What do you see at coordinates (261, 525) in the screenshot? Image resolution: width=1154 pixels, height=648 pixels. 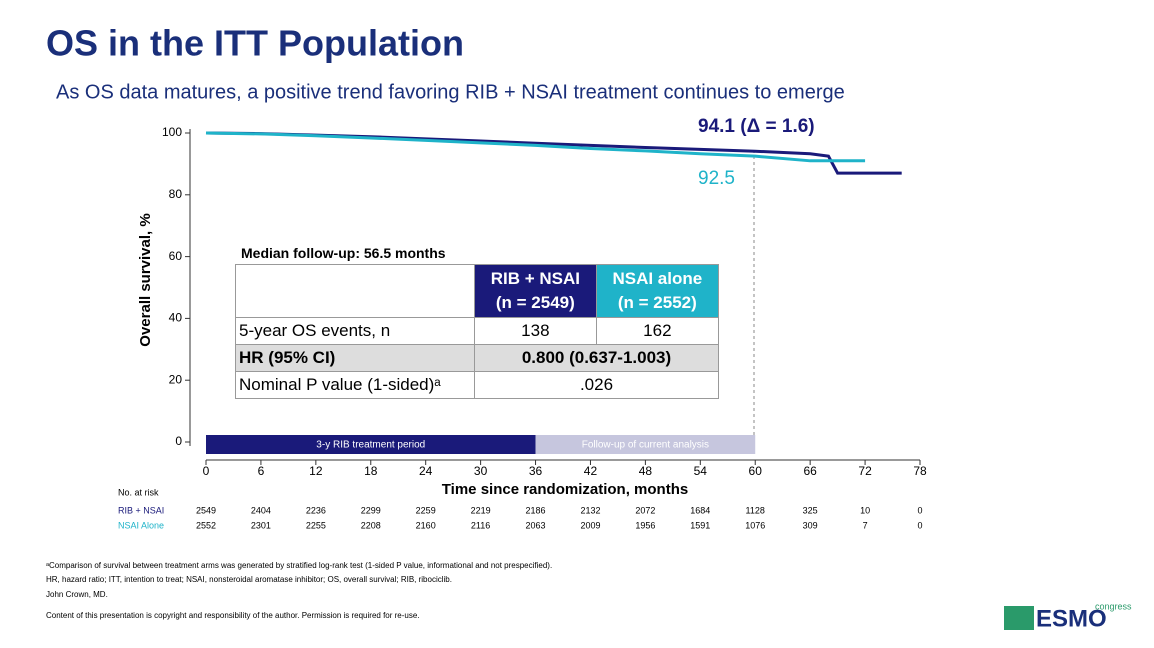 I see `at-risk-value: 2301` at bounding box center [261, 525].